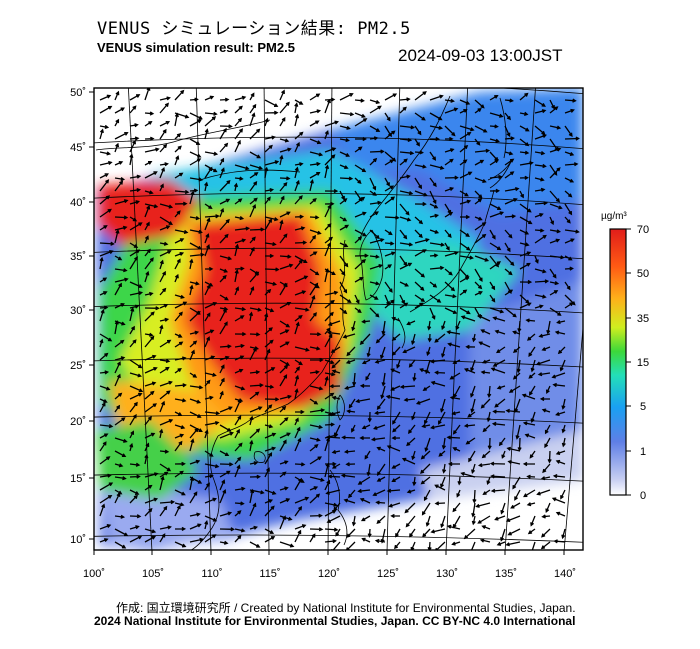 The width and height of the screenshot is (700, 649). I want to click on lon-label: 110˚, so click(211, 574).